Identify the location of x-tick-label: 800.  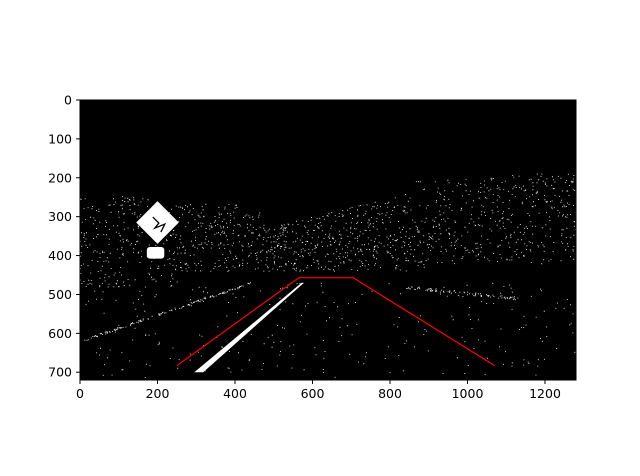
(390, 393).